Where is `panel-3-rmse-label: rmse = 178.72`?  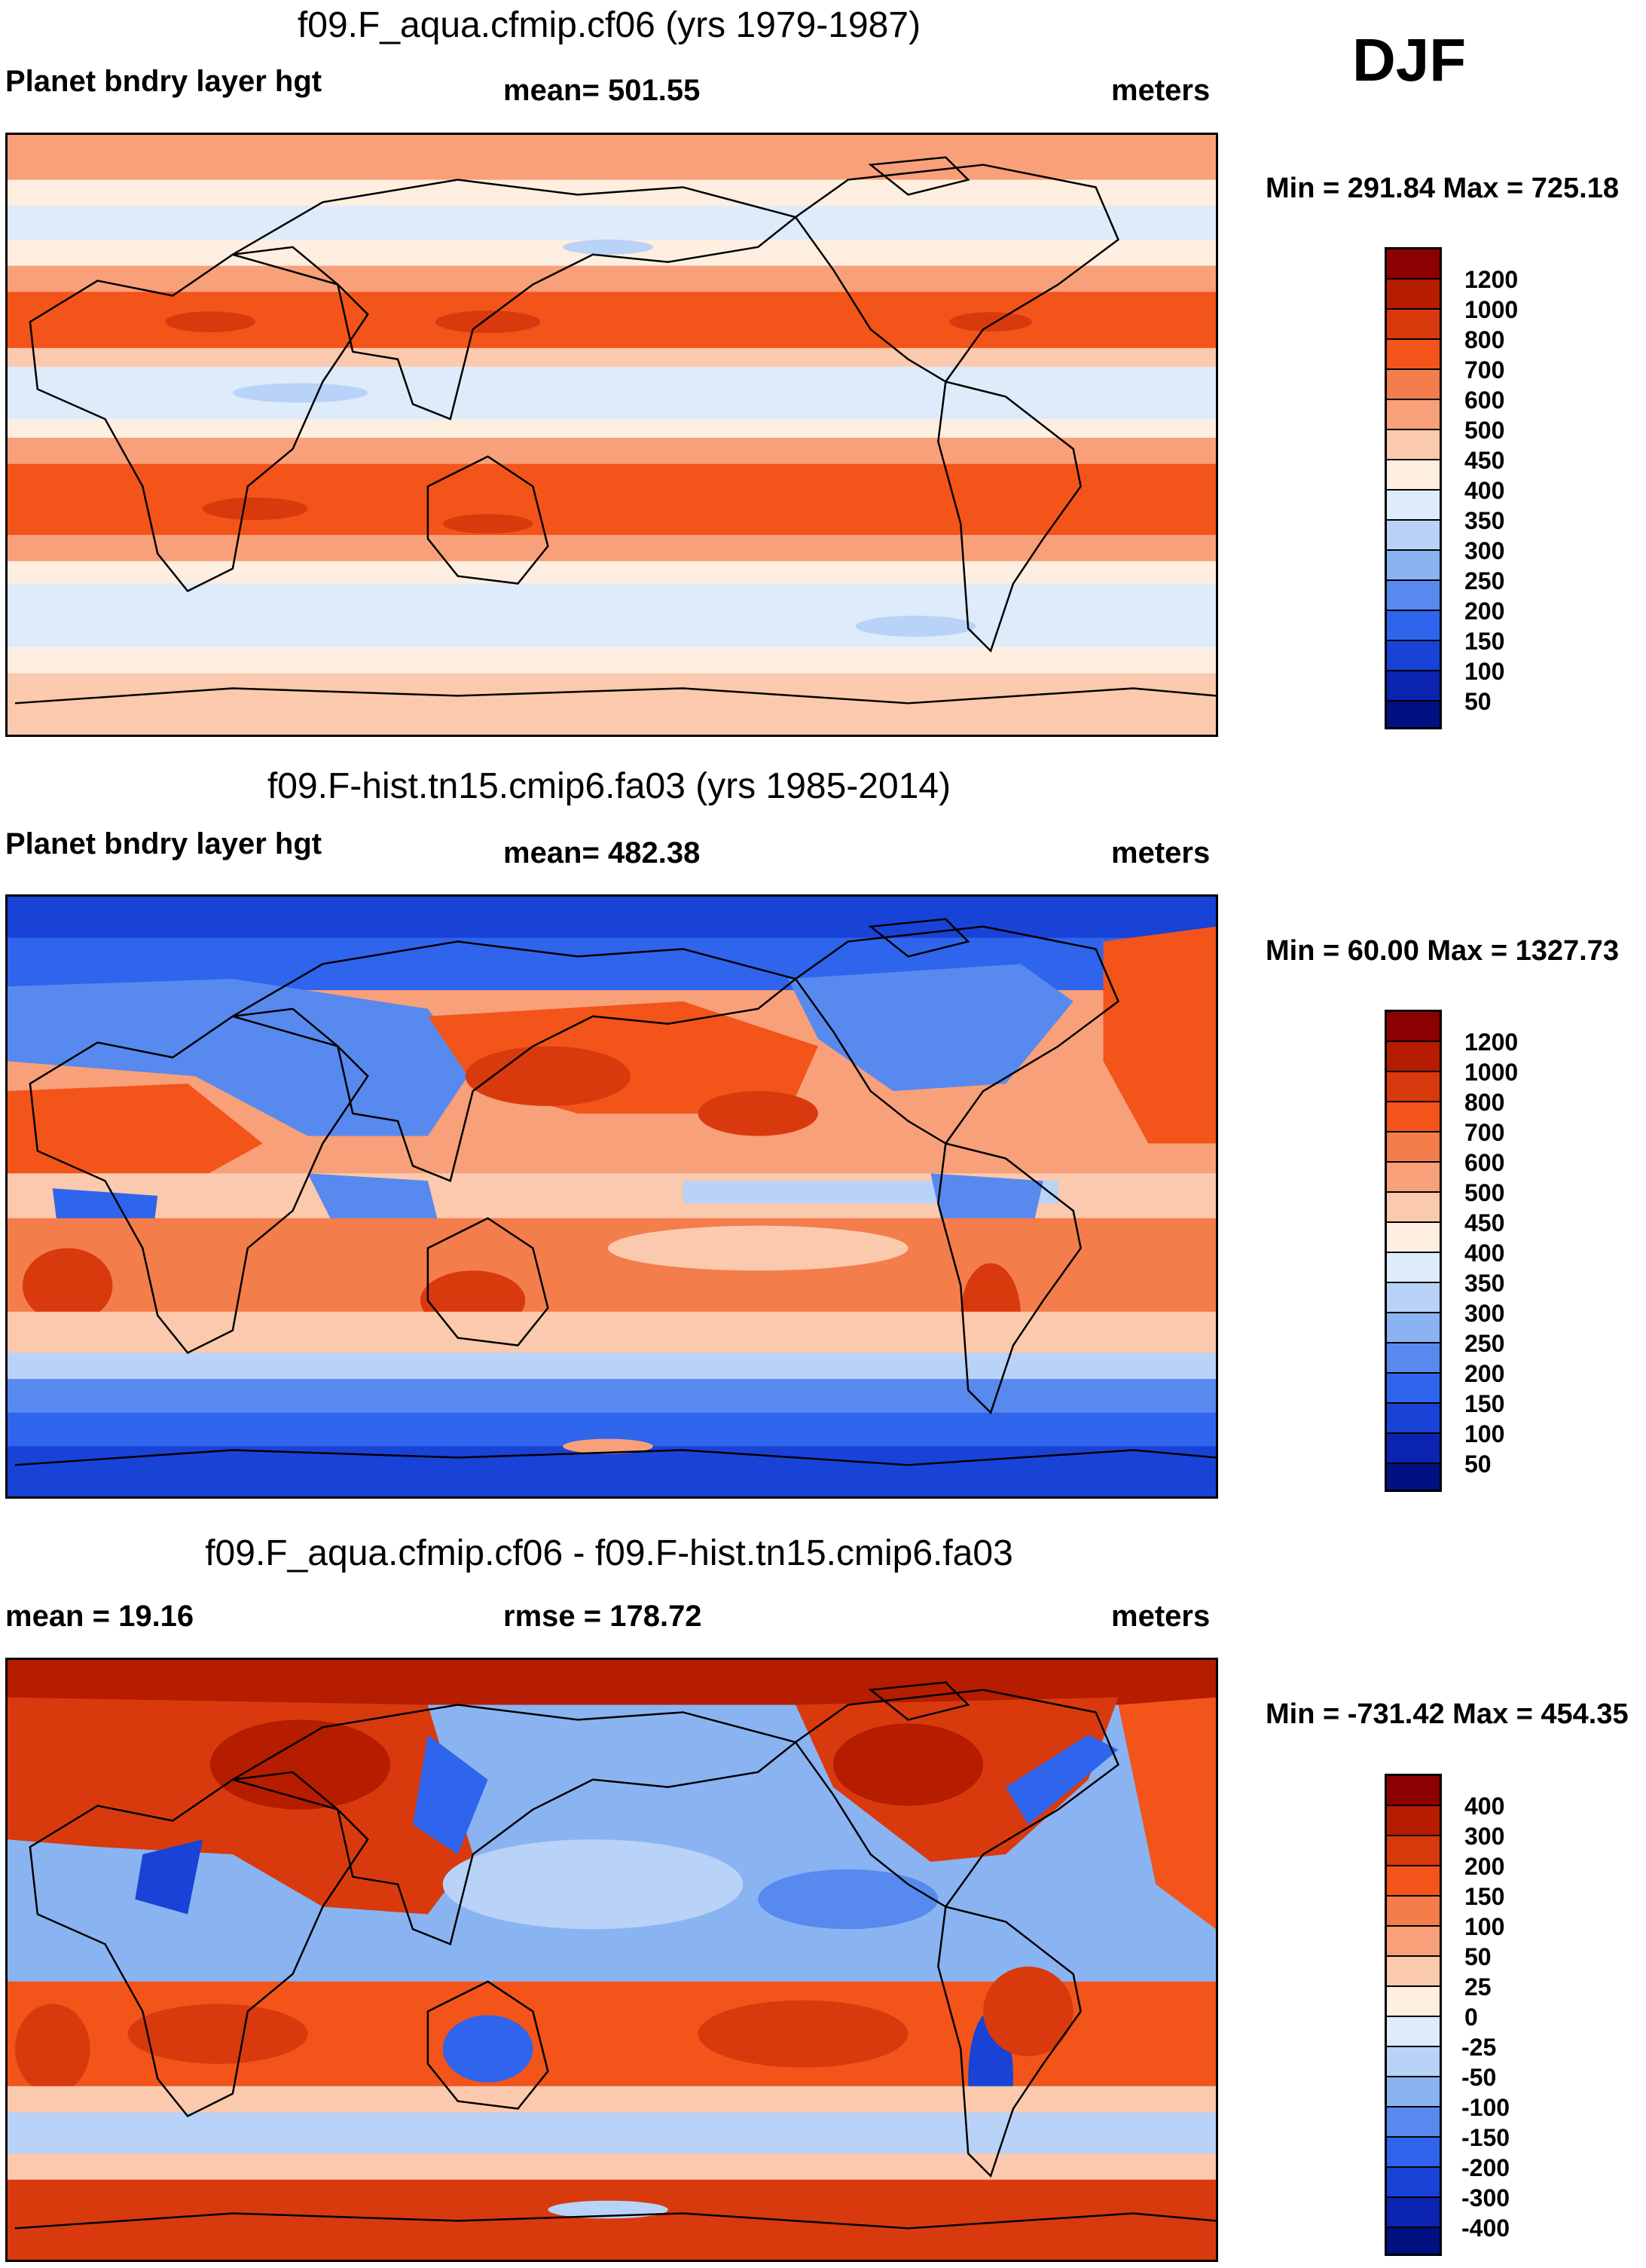 panel-3-rmse-label: rmse = 178.72 is located at coordinates (603, 1616).